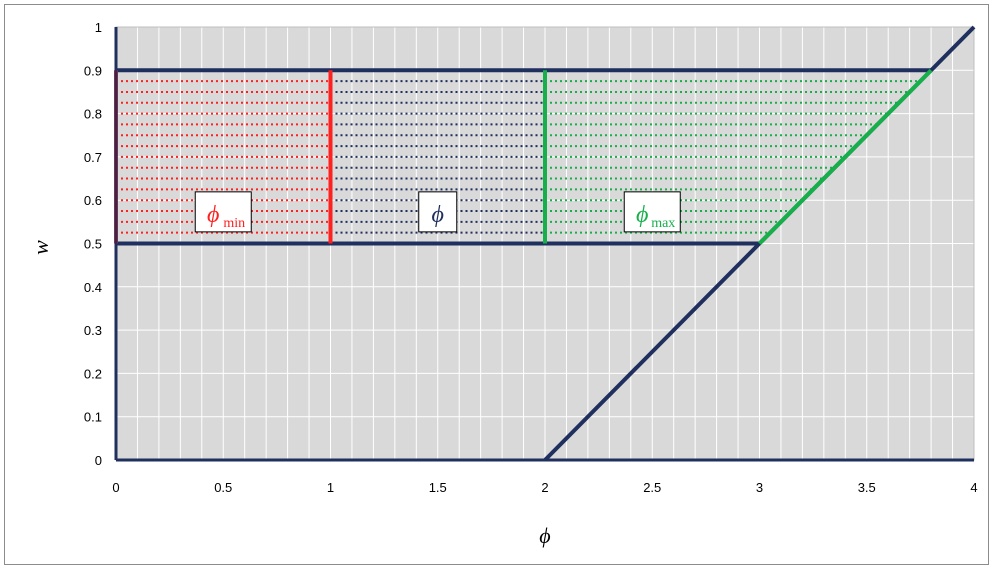  I want to click on region-label-subscript: min, so click(234, 223).